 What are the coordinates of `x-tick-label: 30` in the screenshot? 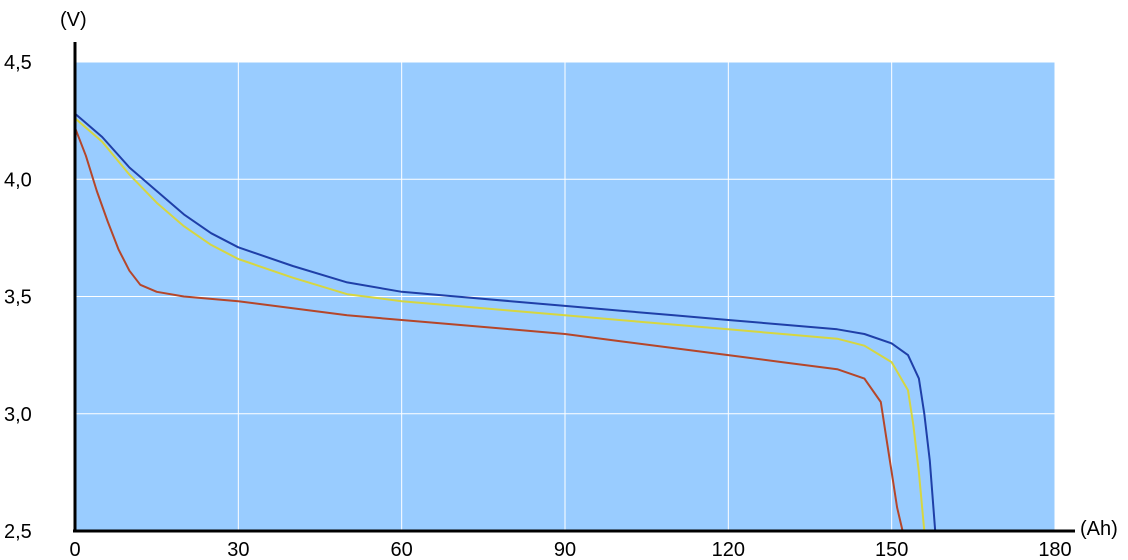 It's located at (238, 549).